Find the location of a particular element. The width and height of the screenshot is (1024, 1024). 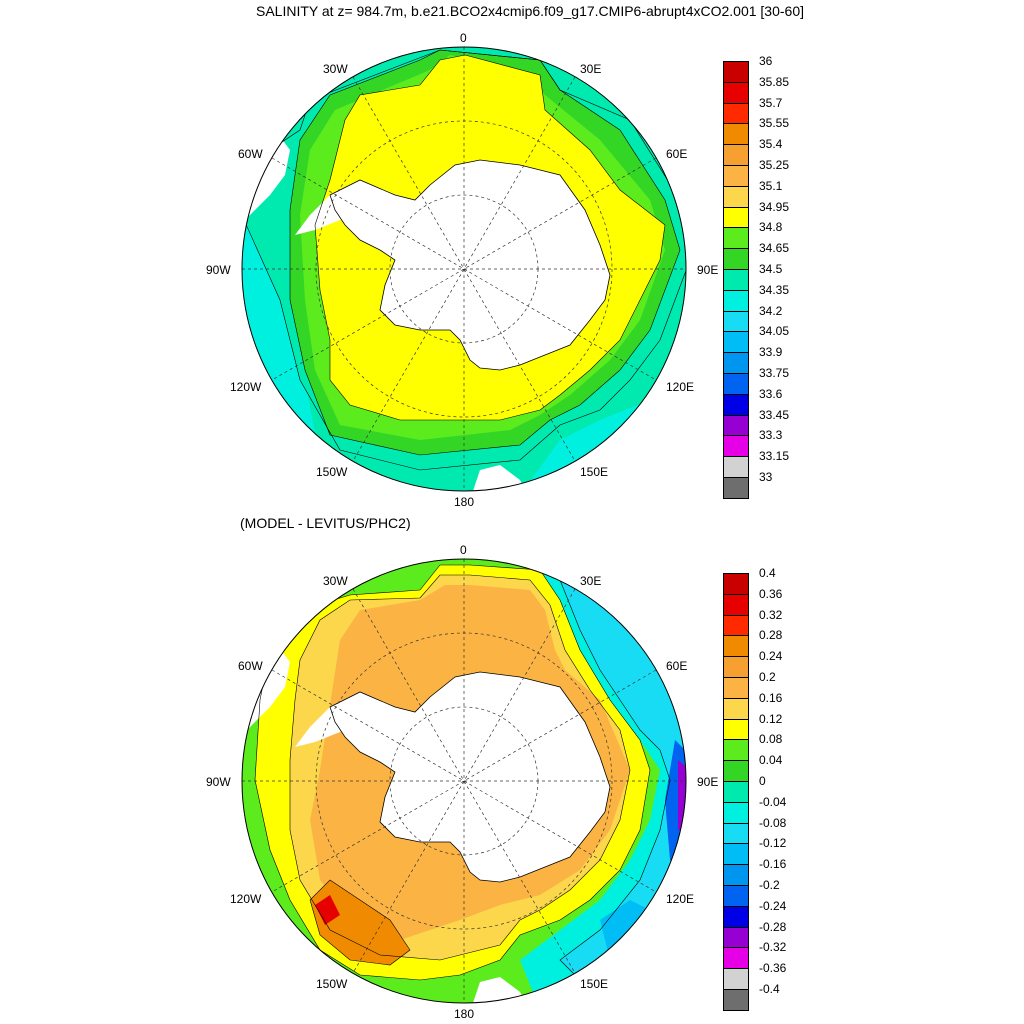

salinity-legend-tick-label: 34.8 is located at coordinates (771, 227).